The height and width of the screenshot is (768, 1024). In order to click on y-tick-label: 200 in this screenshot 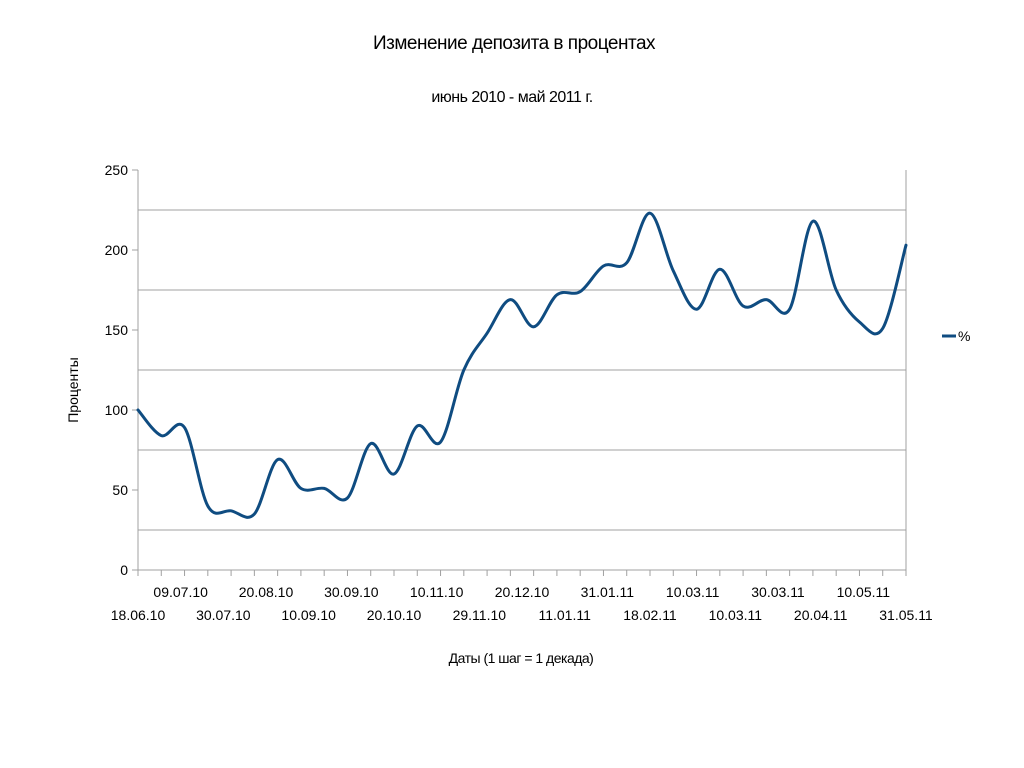, I will do `click(117, 250)`.